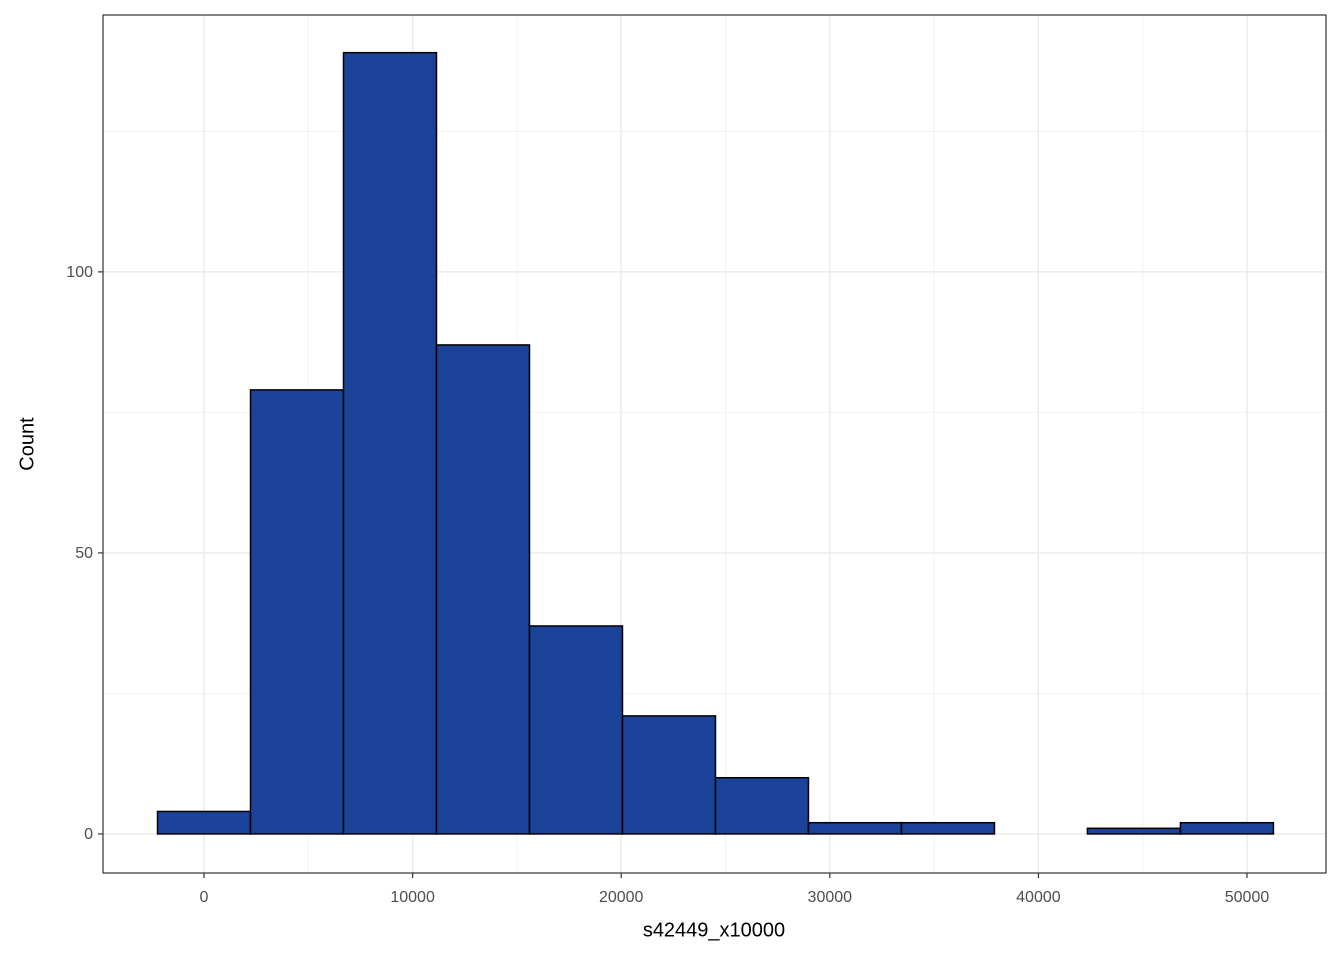  Describe the element at coordinates (714, 930) in the screenshot. I see `x-axis-title: s42449_x10000` at that location.